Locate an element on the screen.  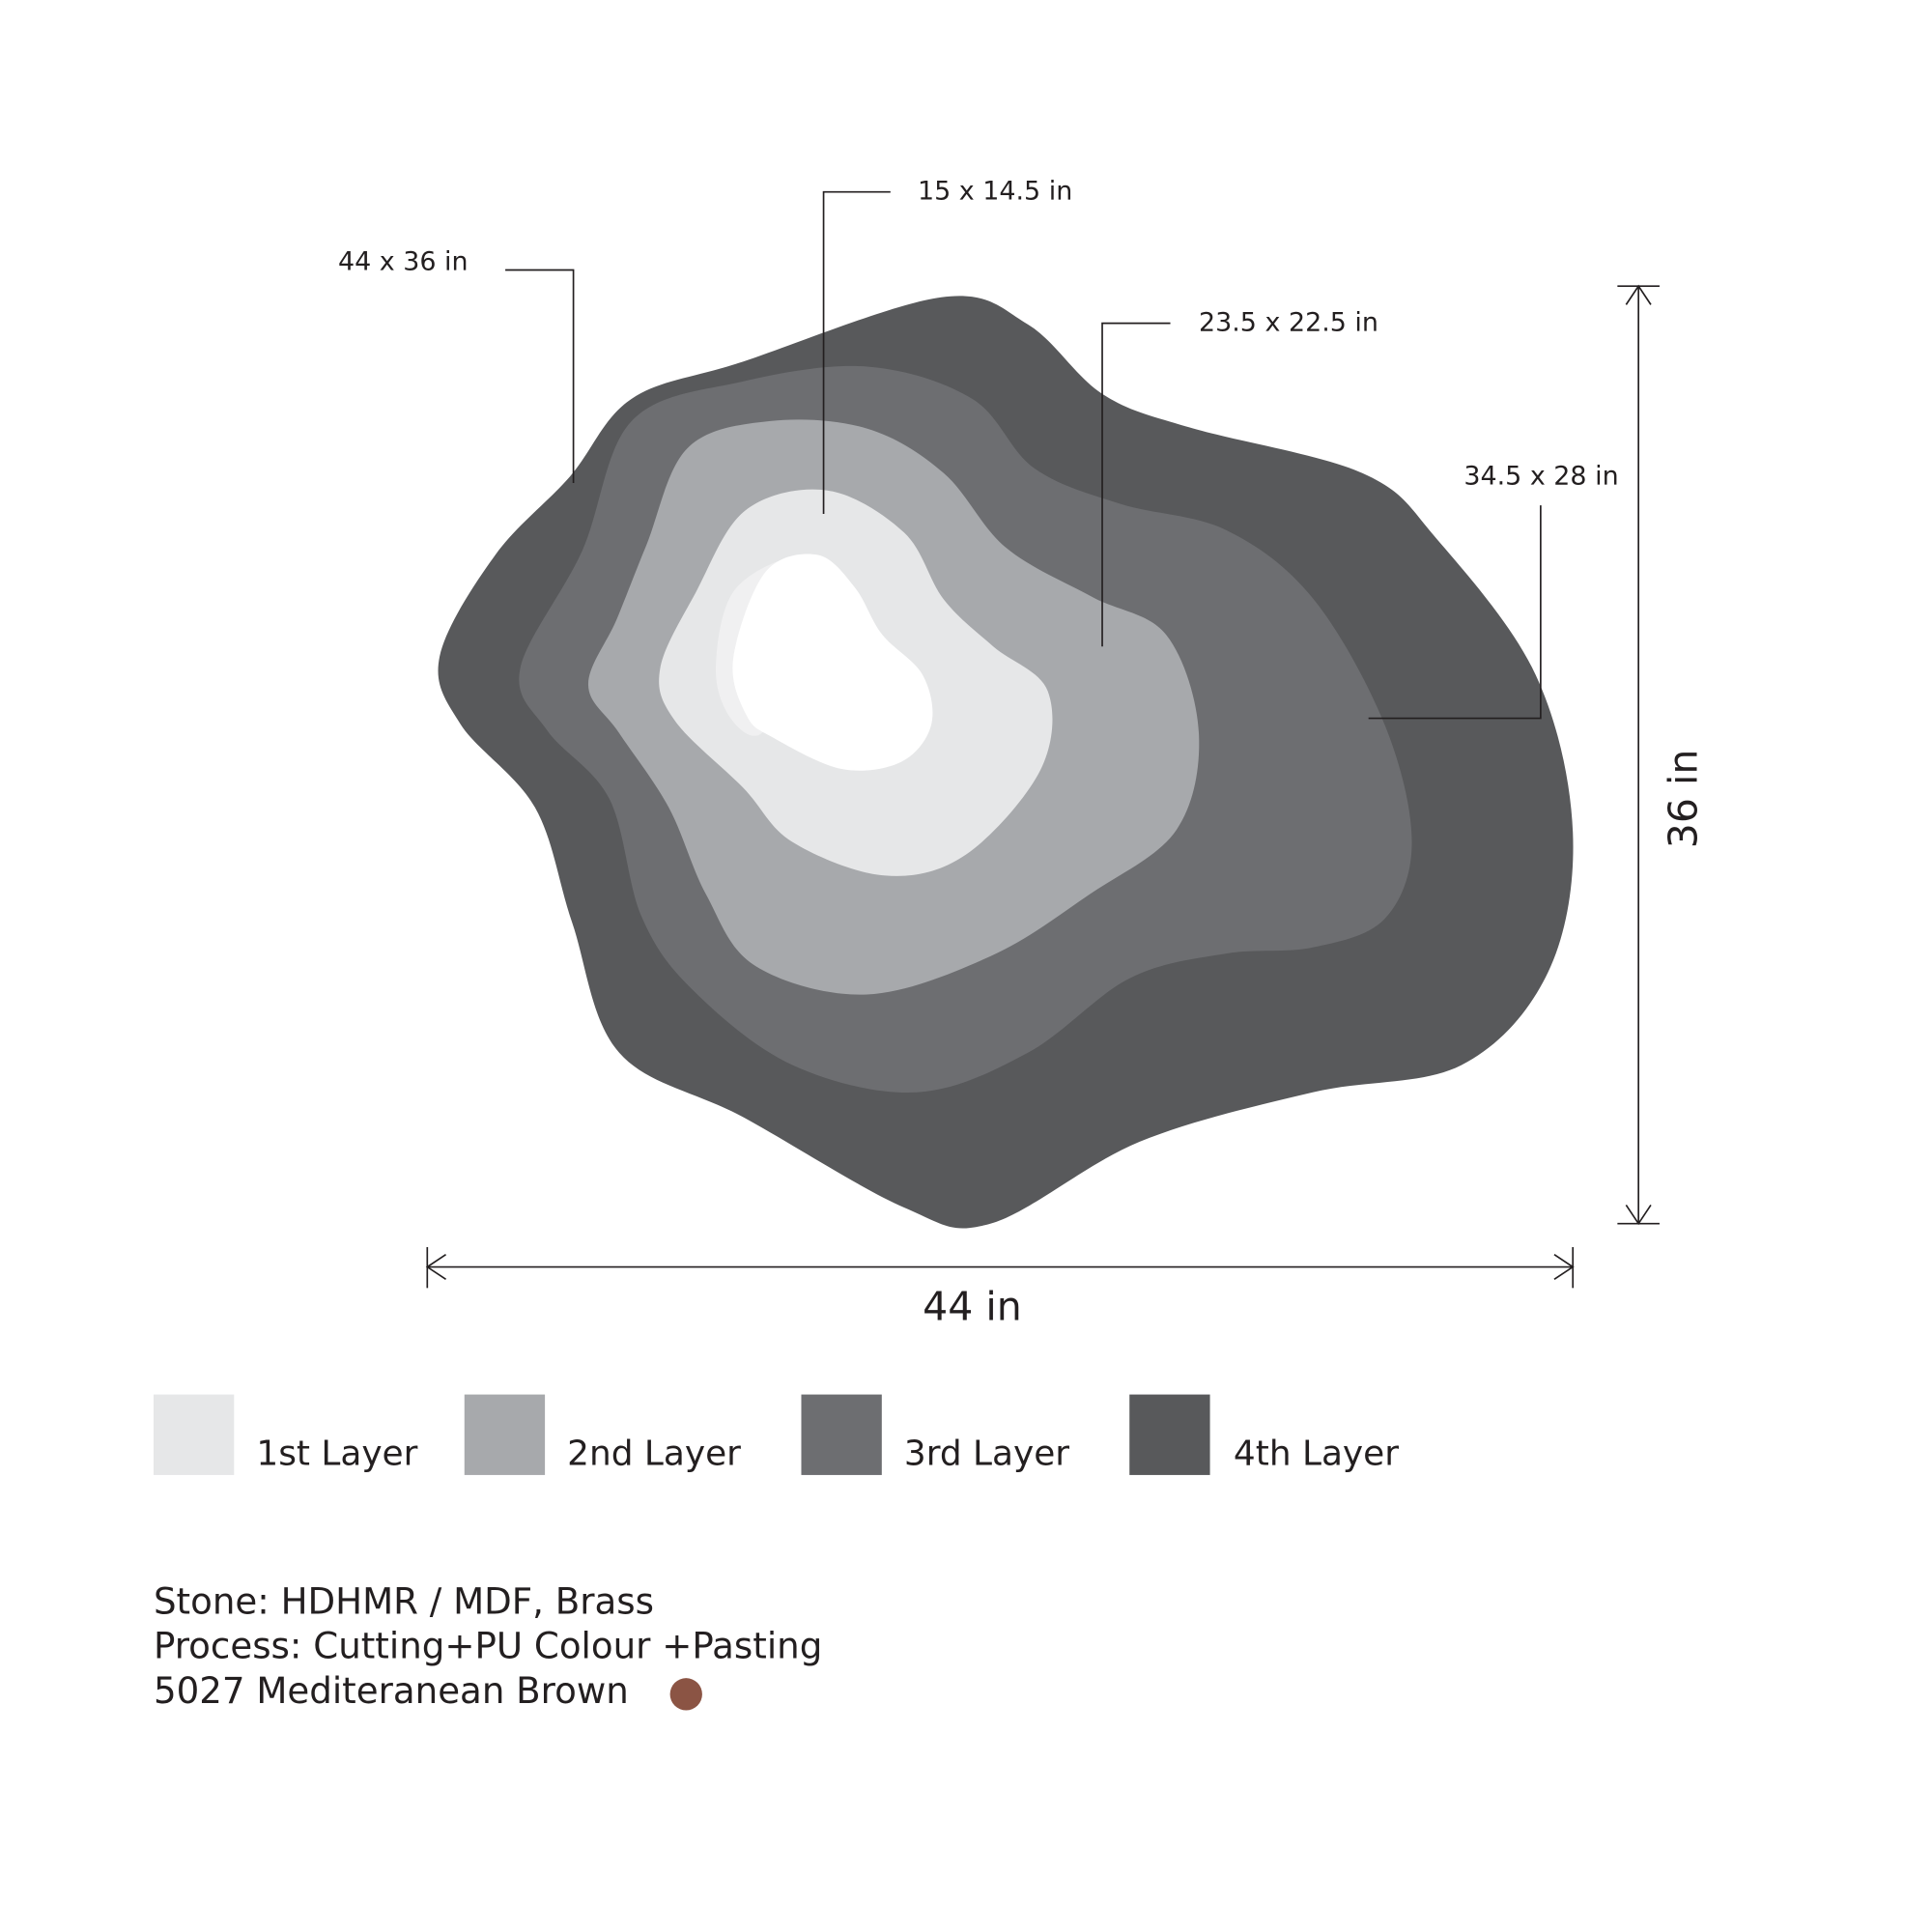
spec-line: Process: Cutting+PU Colour +Pasting is located at coordinates (488, 1646).